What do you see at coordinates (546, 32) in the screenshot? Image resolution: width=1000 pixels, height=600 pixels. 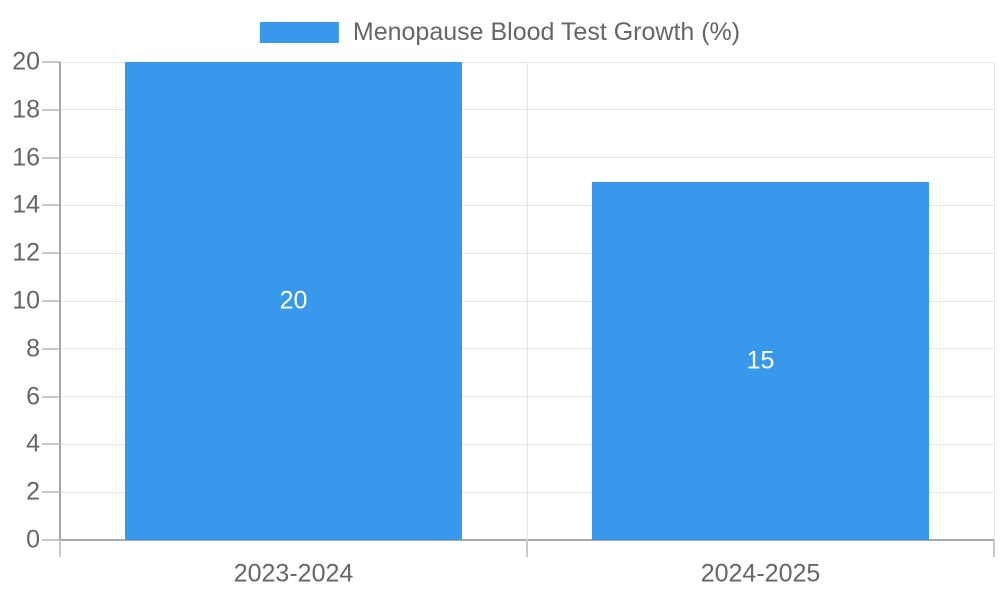 I see `legend-label: Menopause Blood Test Growth (%)` at bounding box center [546, 32].